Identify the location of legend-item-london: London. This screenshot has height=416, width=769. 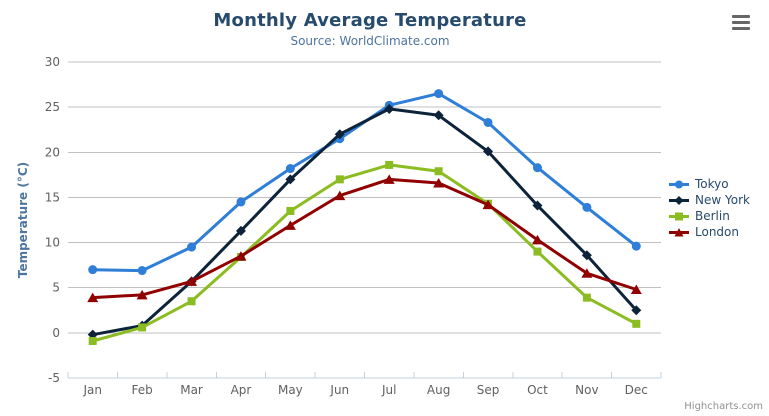
(709, 232).